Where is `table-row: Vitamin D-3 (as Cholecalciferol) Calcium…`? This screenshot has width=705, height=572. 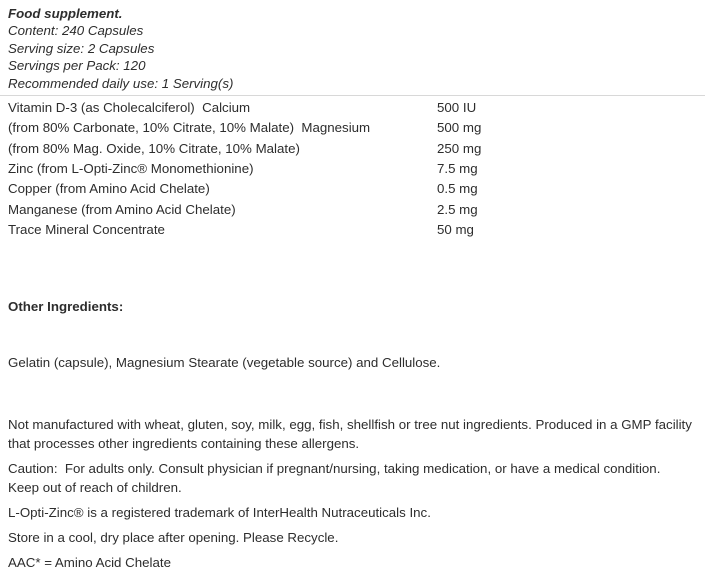
table-row: Vitamin D-3 (as Cholecalciferol) Calcium… is located at coordinates (351, 108).